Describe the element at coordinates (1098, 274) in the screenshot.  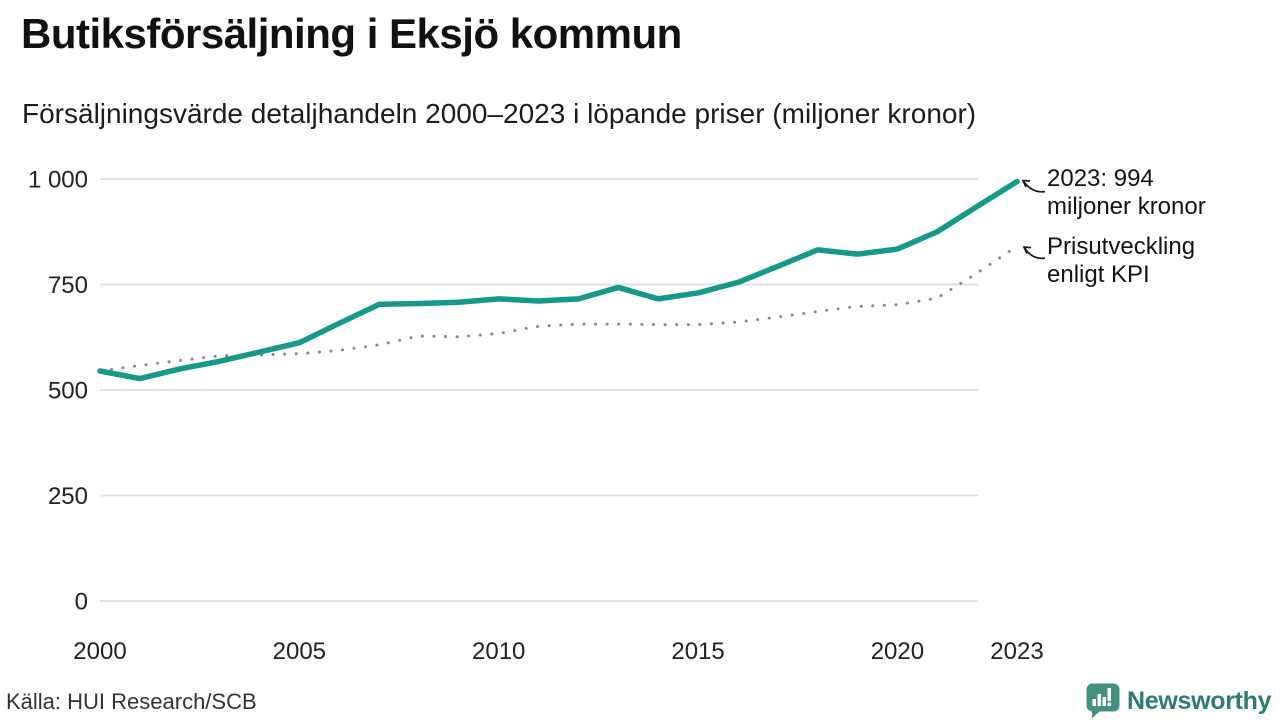
I see `annotation-kpi-line2: enligt KPI` at that location.